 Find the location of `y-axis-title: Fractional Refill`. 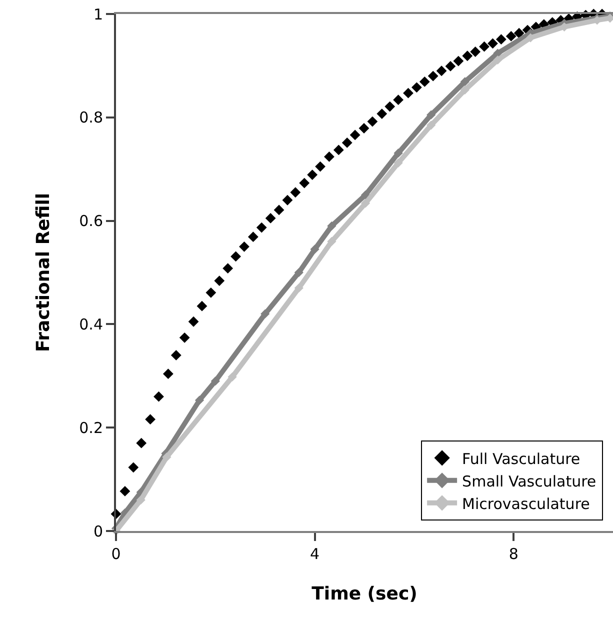

y-axis-title: Fractional Refill is located at coordinates (43, 272).